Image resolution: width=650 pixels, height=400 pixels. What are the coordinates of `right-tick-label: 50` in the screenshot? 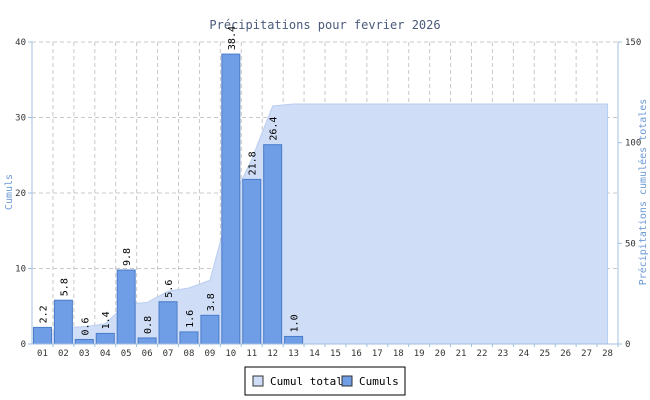 It's located at (630, 244).